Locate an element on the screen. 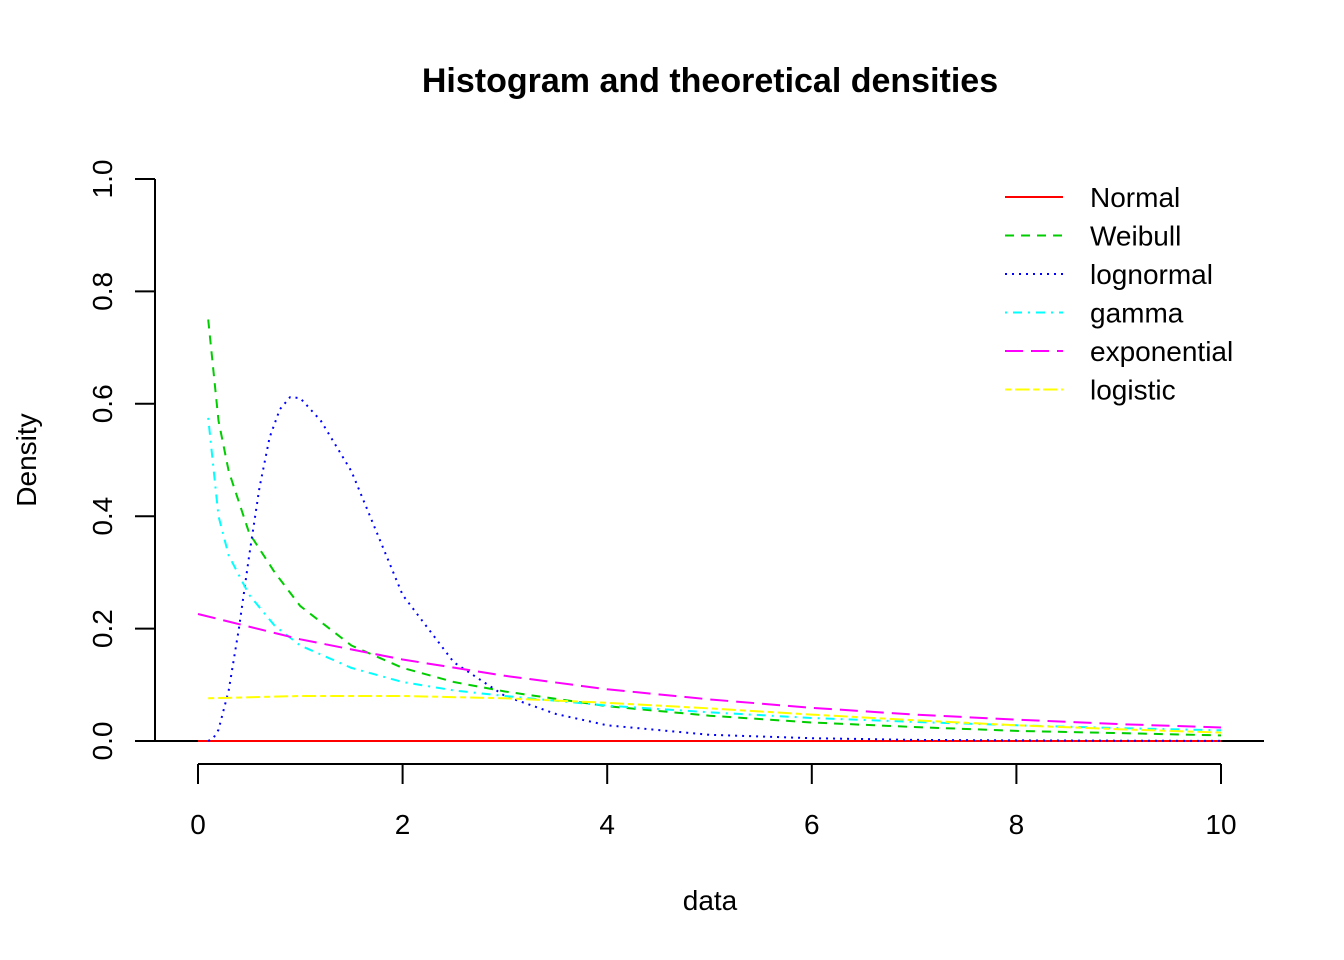 The width and height of the screenshot is (1344, 960). series-line-exponential is located at coordinates (709, 671).